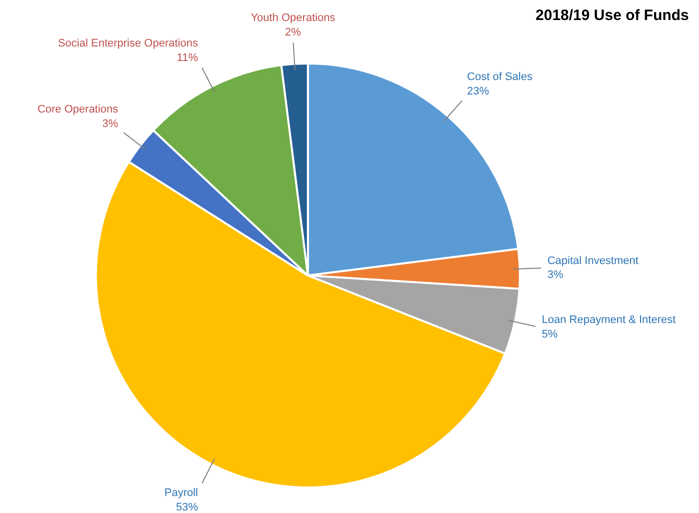  Describe the element at coordinates (181, 493) in the screenshot. I see `slice-label: Payroll` at that location.